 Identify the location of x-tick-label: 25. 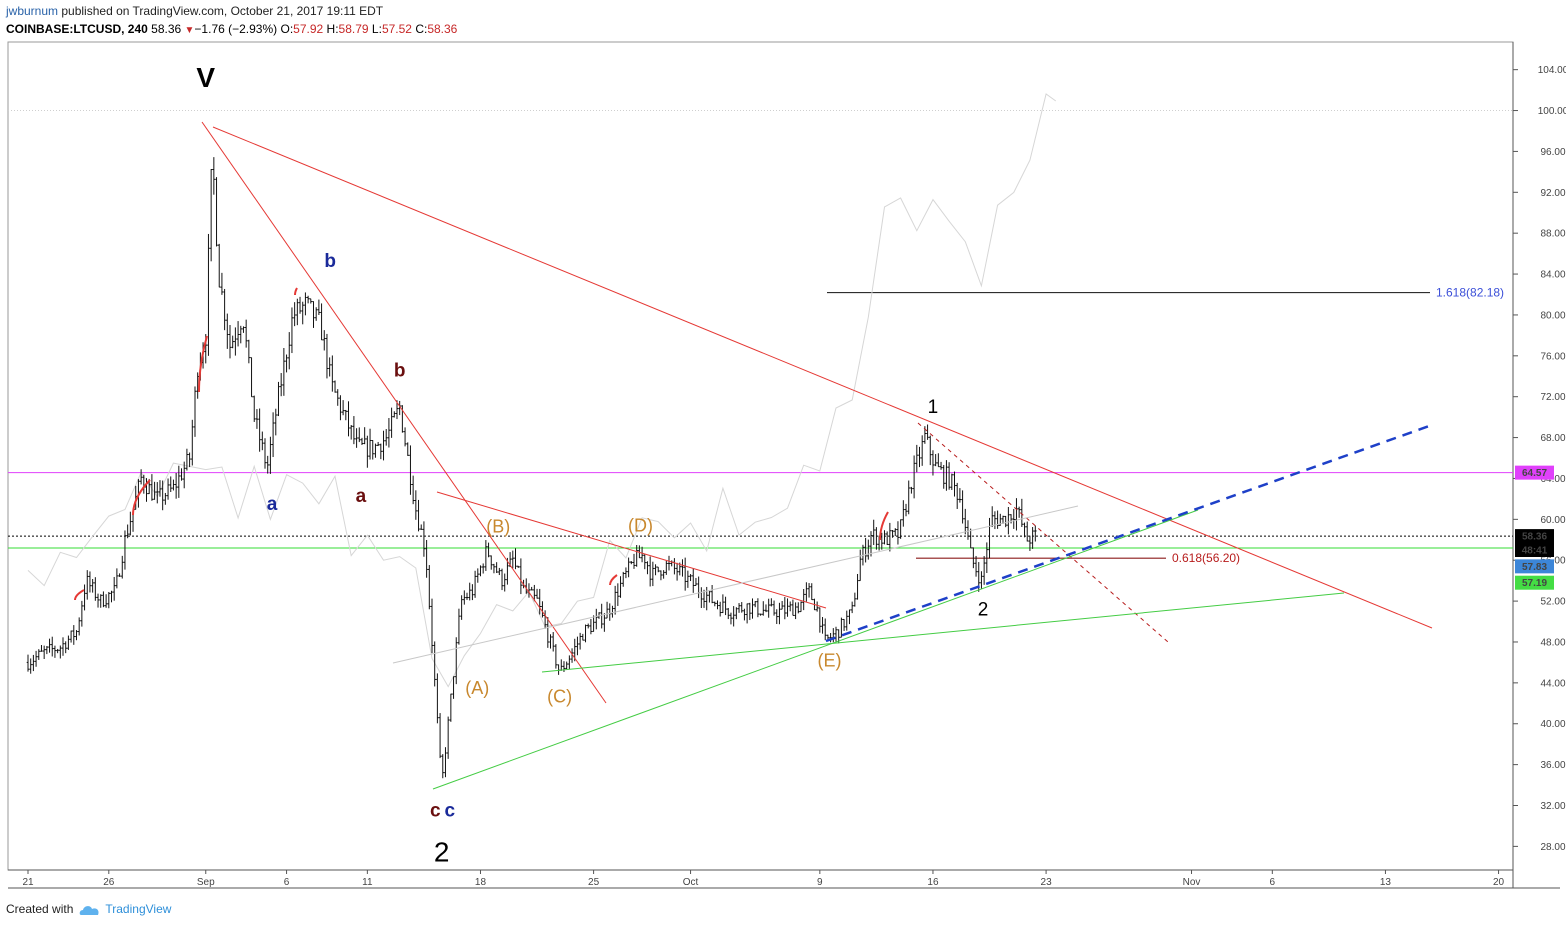
(594, 882).